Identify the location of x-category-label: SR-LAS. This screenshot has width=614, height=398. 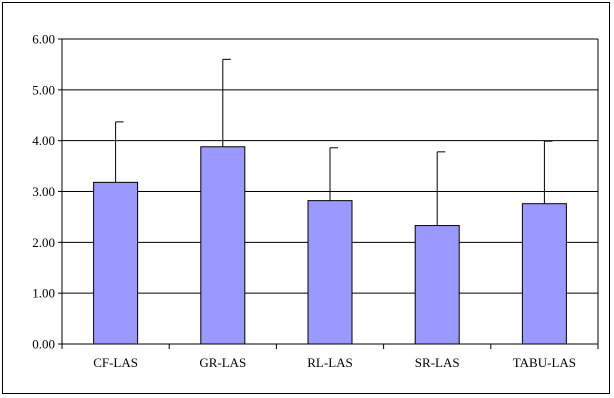
(437, 362).